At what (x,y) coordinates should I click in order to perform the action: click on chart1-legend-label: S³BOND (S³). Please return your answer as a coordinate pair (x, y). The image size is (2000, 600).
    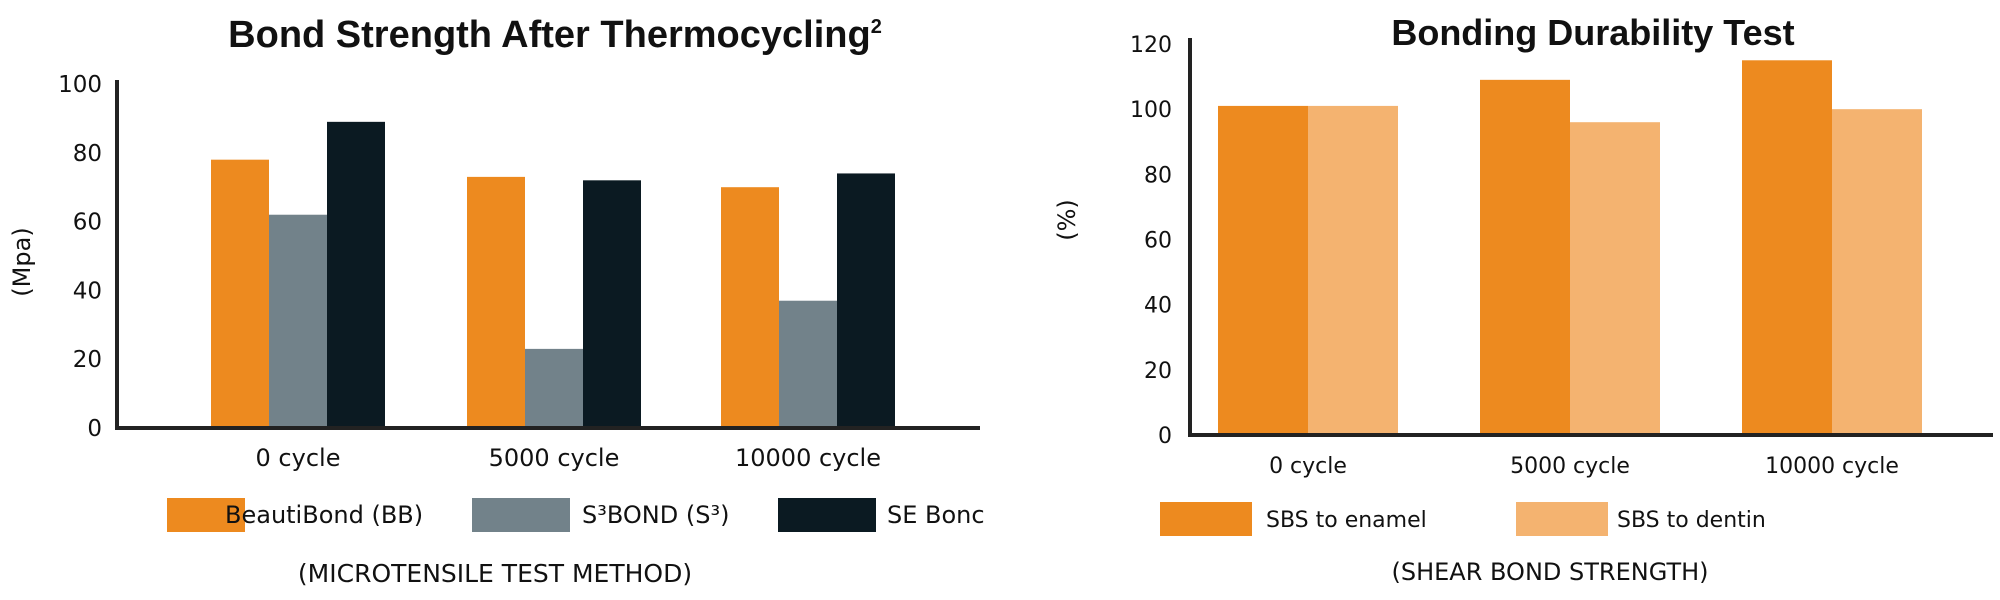
    Looking at the image, I should click on (655, 515).